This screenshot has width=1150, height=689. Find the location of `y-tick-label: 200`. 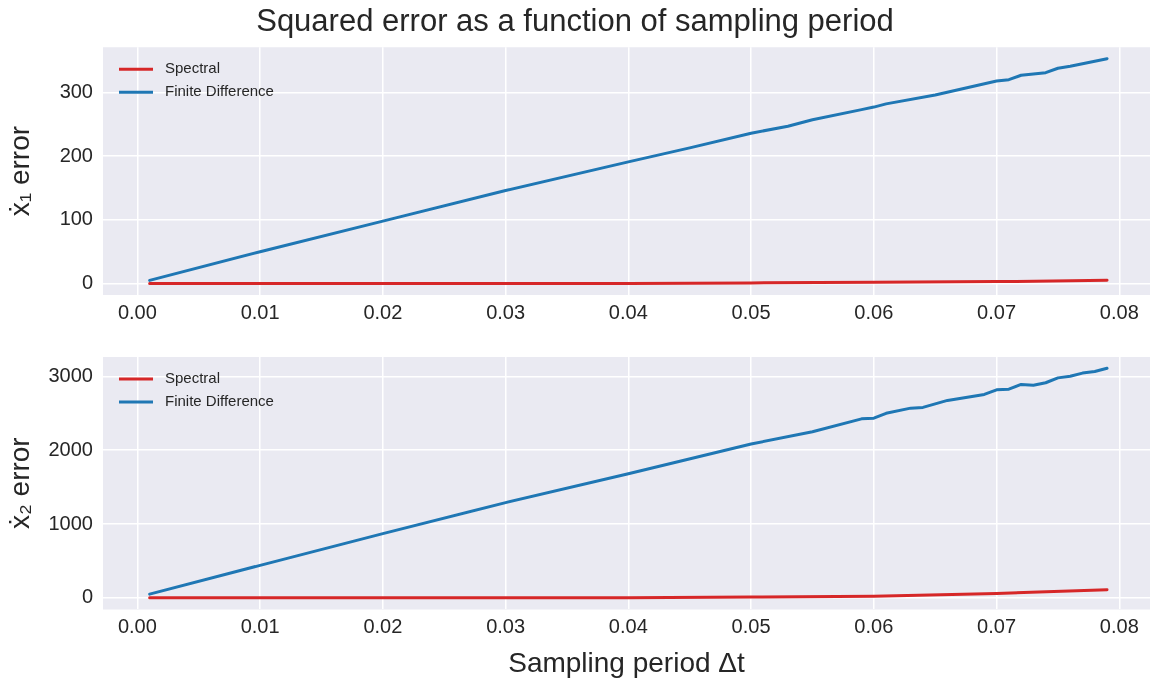

y-tick-label: 200 is located at coordinates (76, 154).